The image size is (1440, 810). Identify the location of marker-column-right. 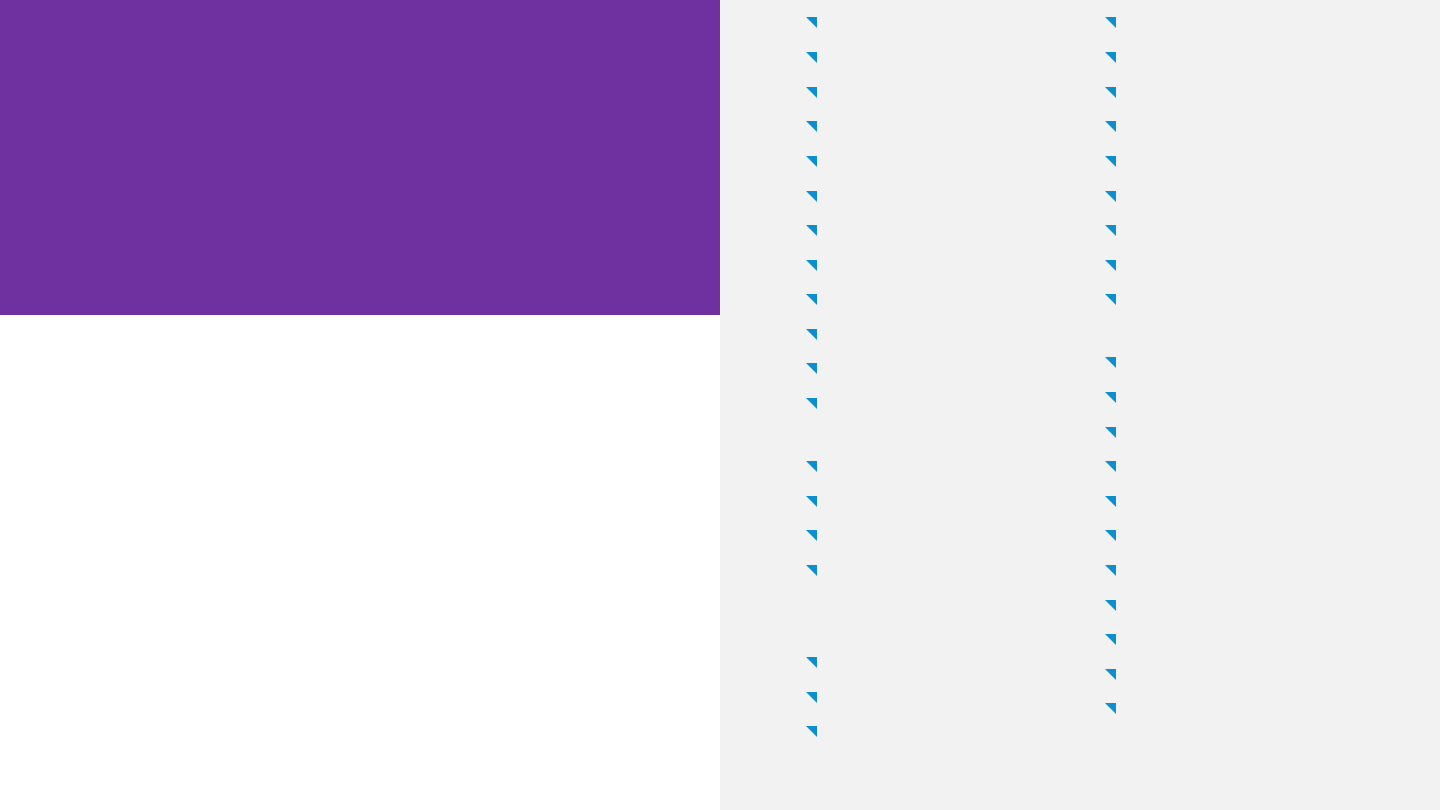
(1111, 405).